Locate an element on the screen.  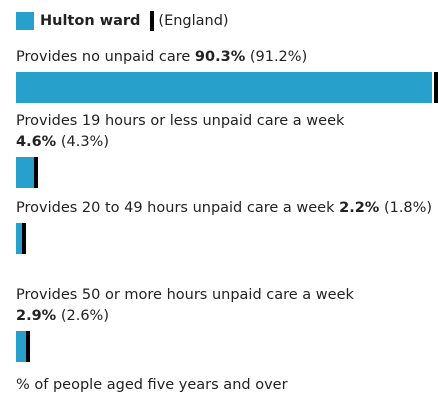
legend-label: Hulton ward is located at coordinates (90, 21).